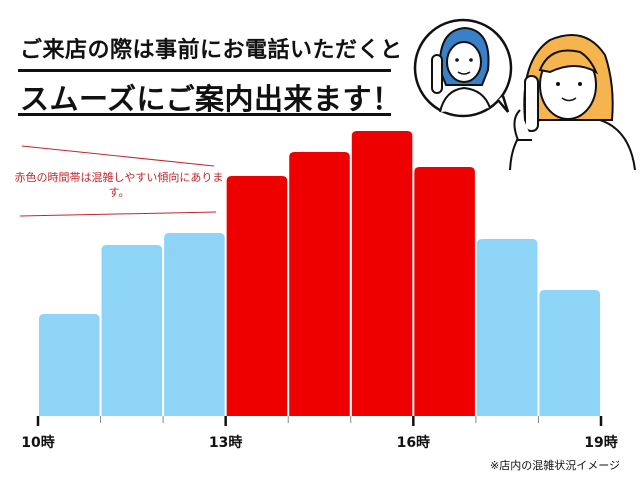 This screenshot has width=640, height=480. I want to click on bar-14時, so click(319, 284).